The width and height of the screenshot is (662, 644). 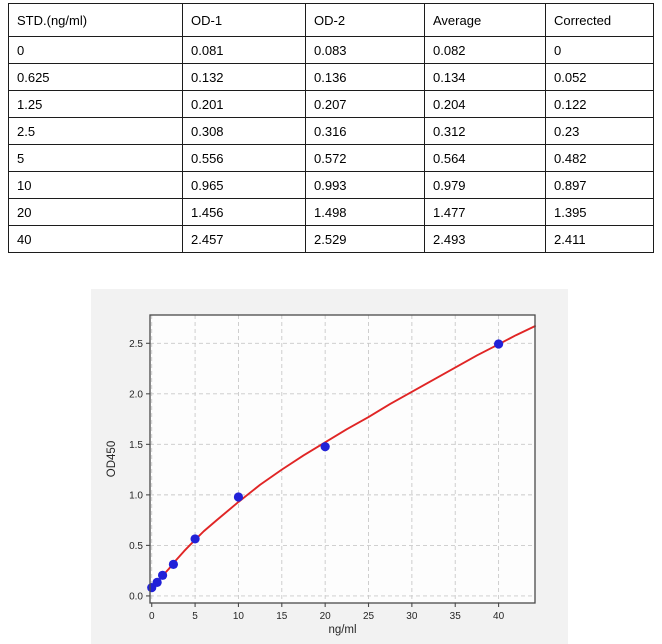 What do you see at coordinates (239, 616) in the screenshot?
I see `x-tick-label: 10` at bounding box center [239, 616].